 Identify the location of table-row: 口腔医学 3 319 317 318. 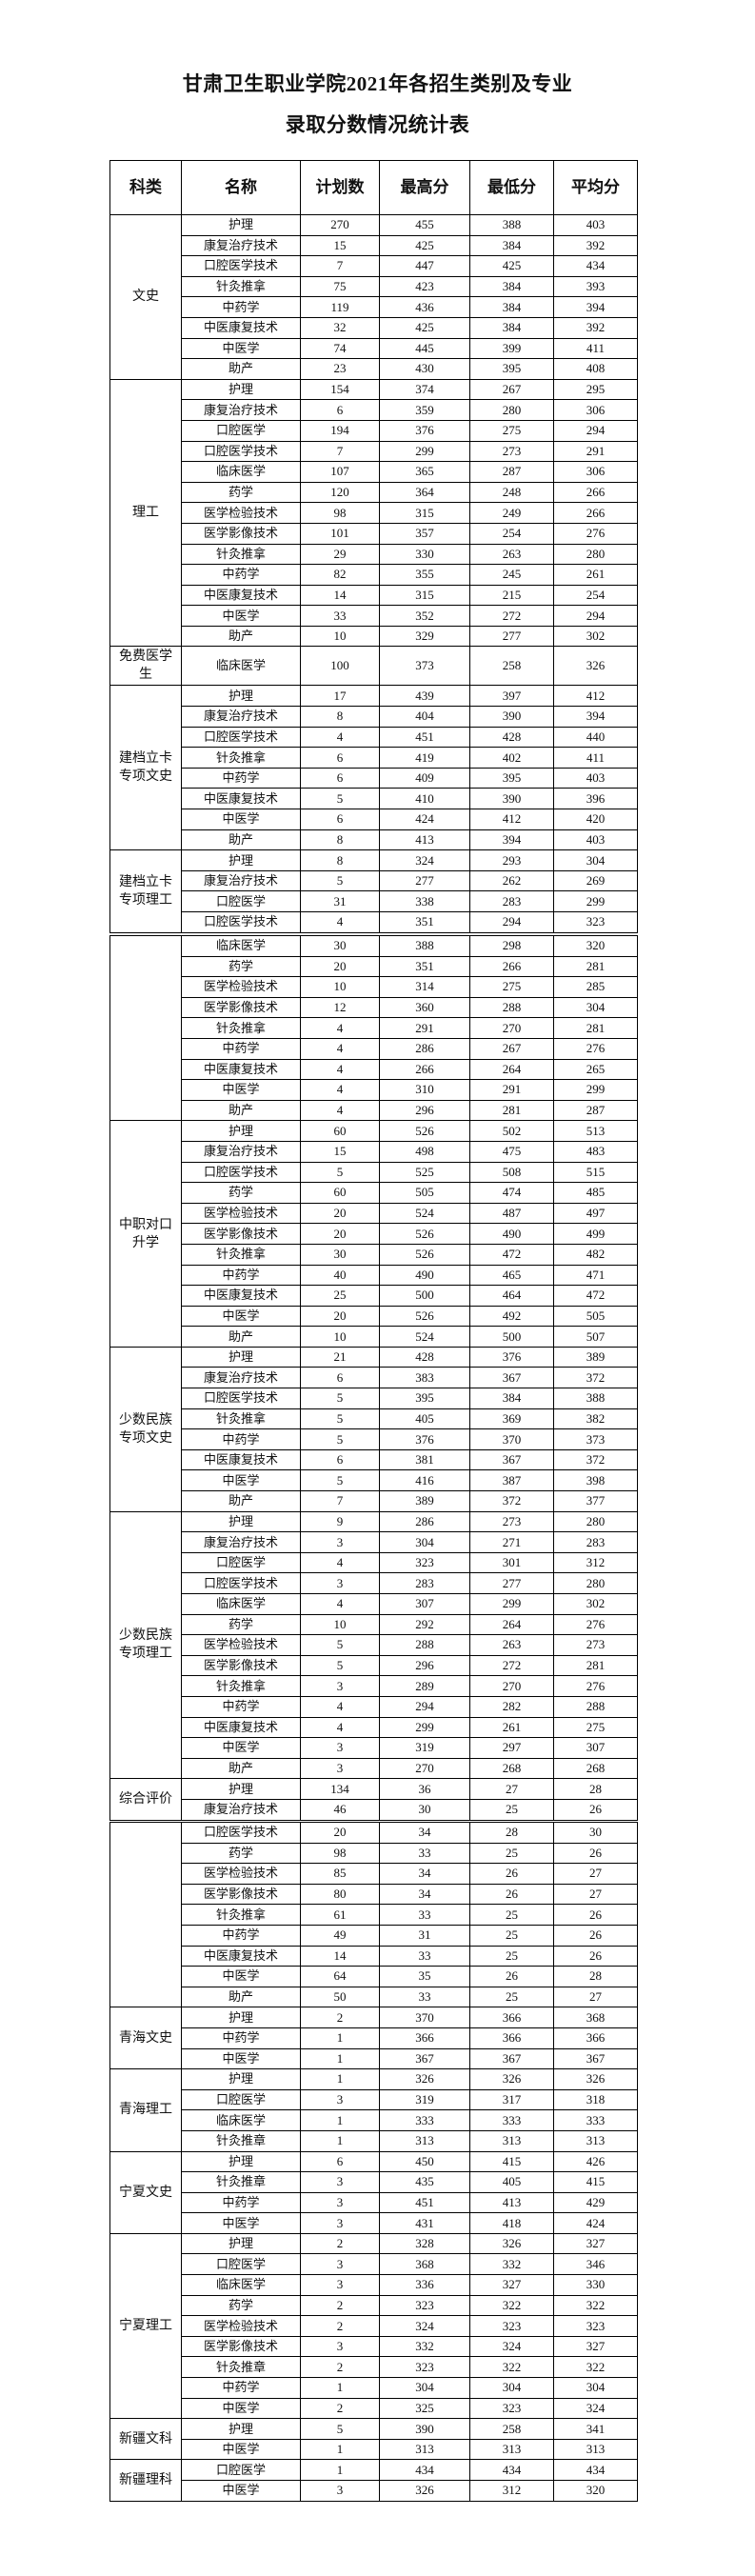
(374, 2099).